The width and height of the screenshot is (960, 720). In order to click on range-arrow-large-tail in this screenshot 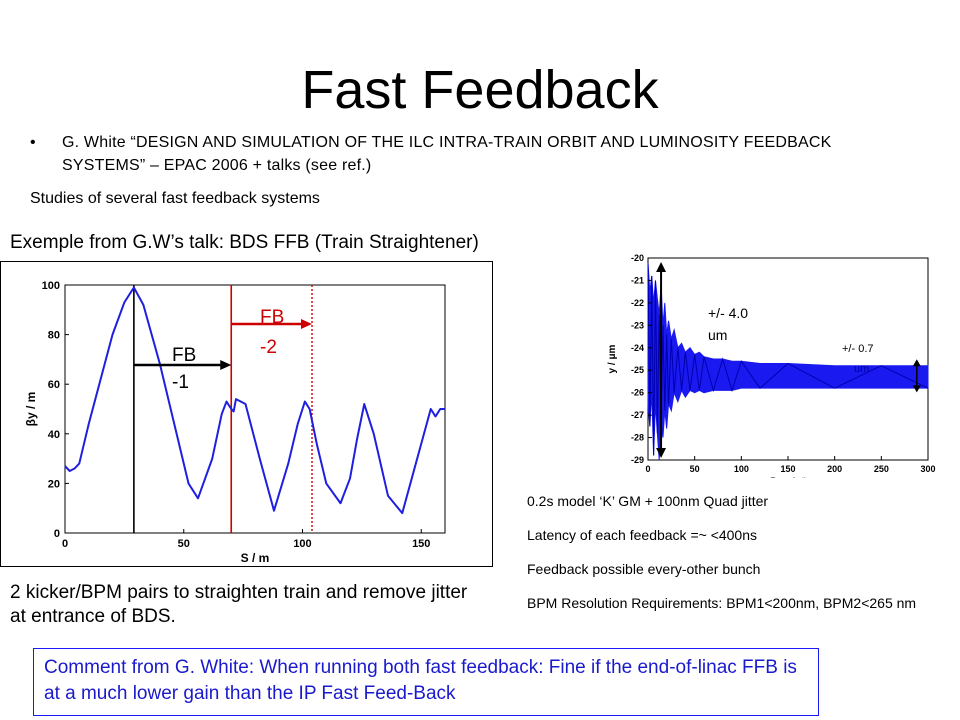, I will do `click(661, 453)`.